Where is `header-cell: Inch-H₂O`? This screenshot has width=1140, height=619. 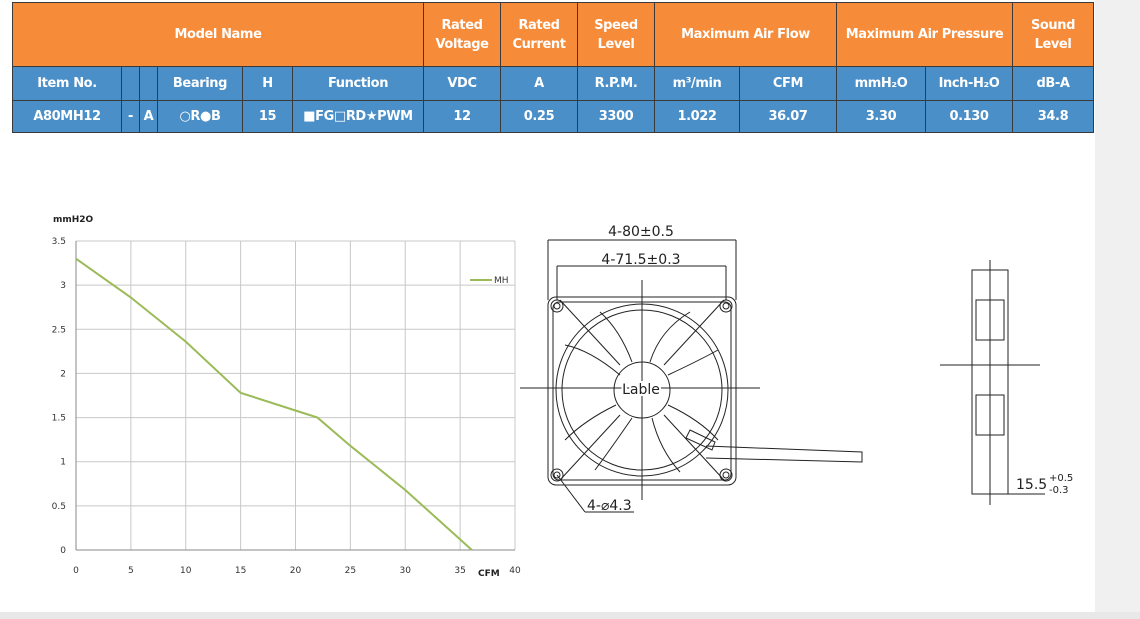 header-cell: Inch-H₂O is located at coordinates (969, 83).